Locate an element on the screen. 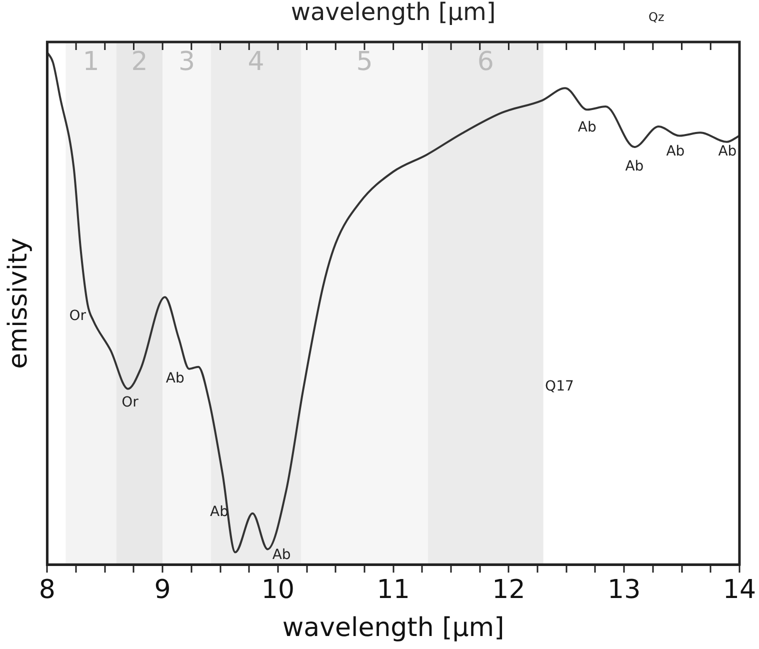  text: Qz is located at coordinates (656, 17).